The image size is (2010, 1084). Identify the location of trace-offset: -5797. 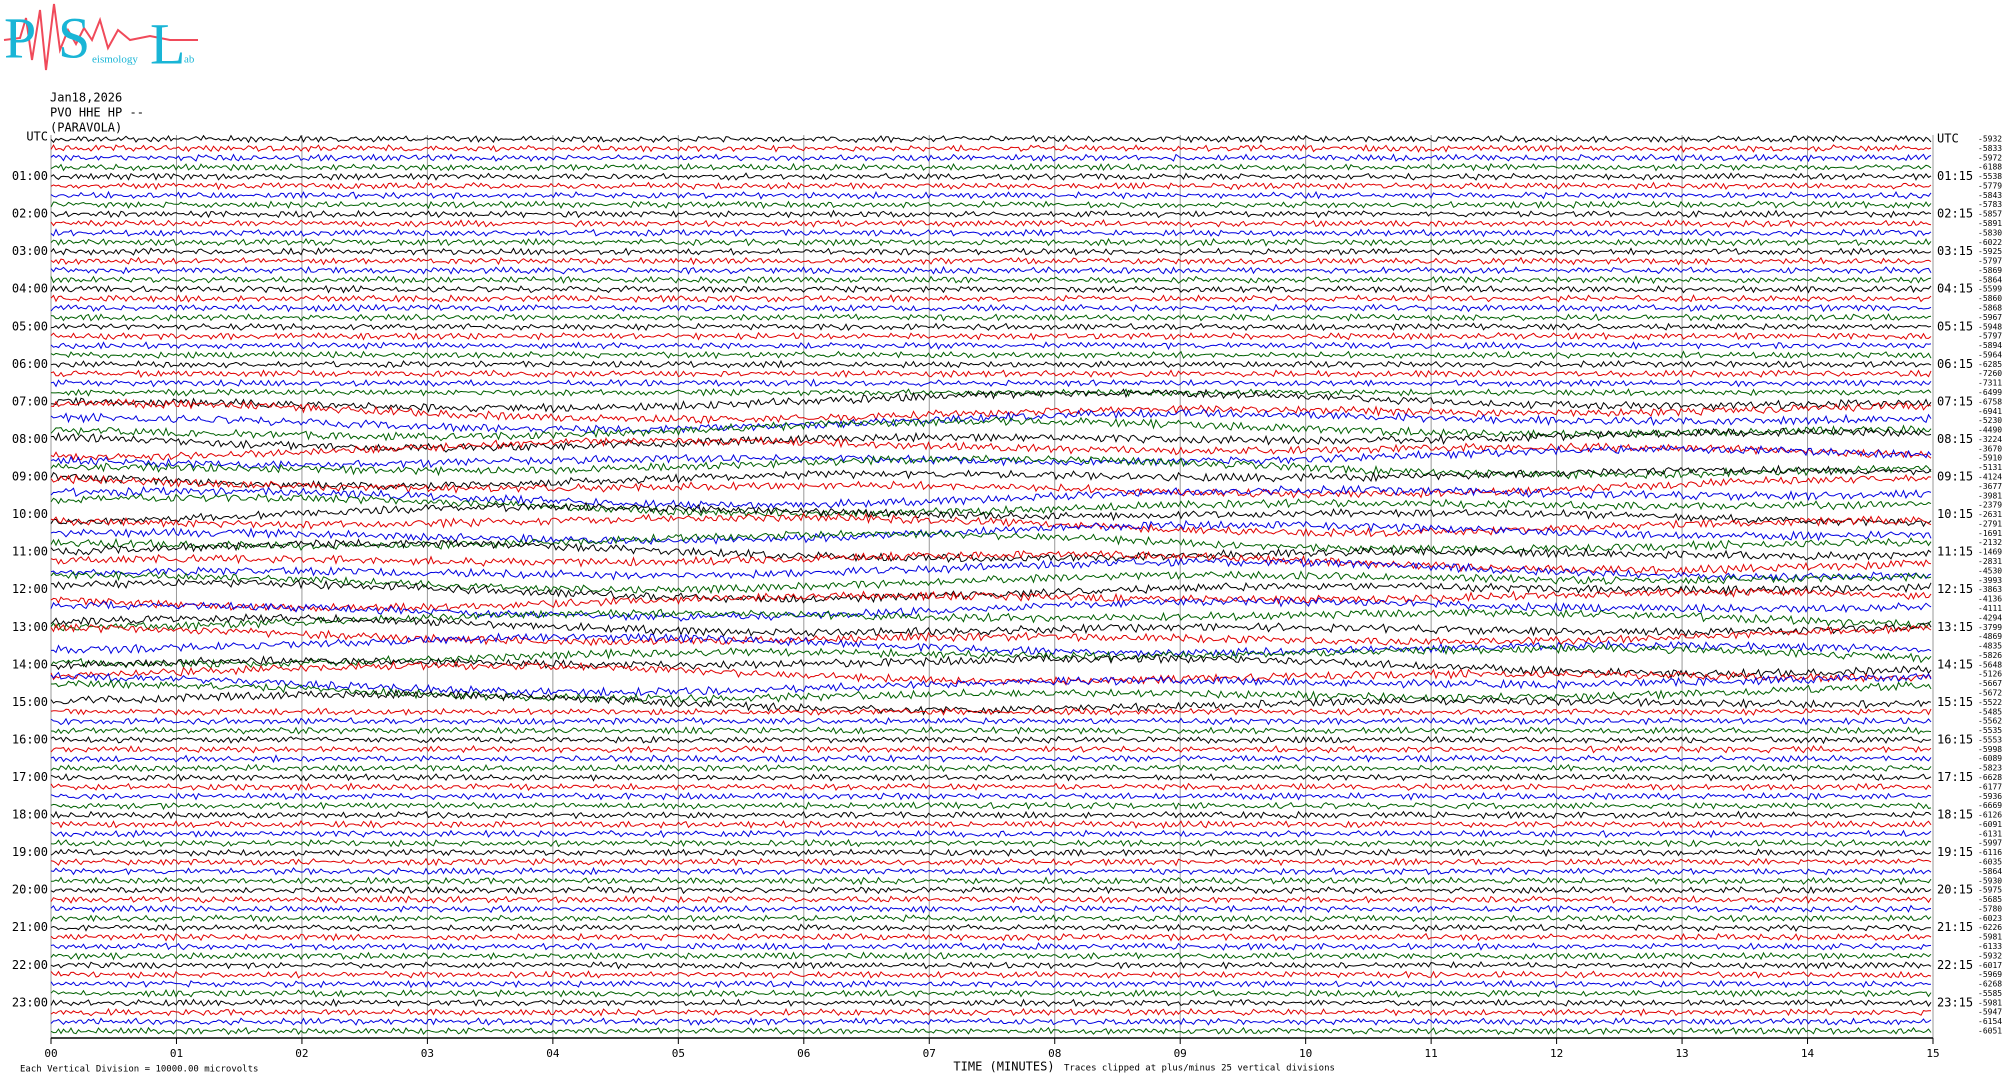
(1990, 261).